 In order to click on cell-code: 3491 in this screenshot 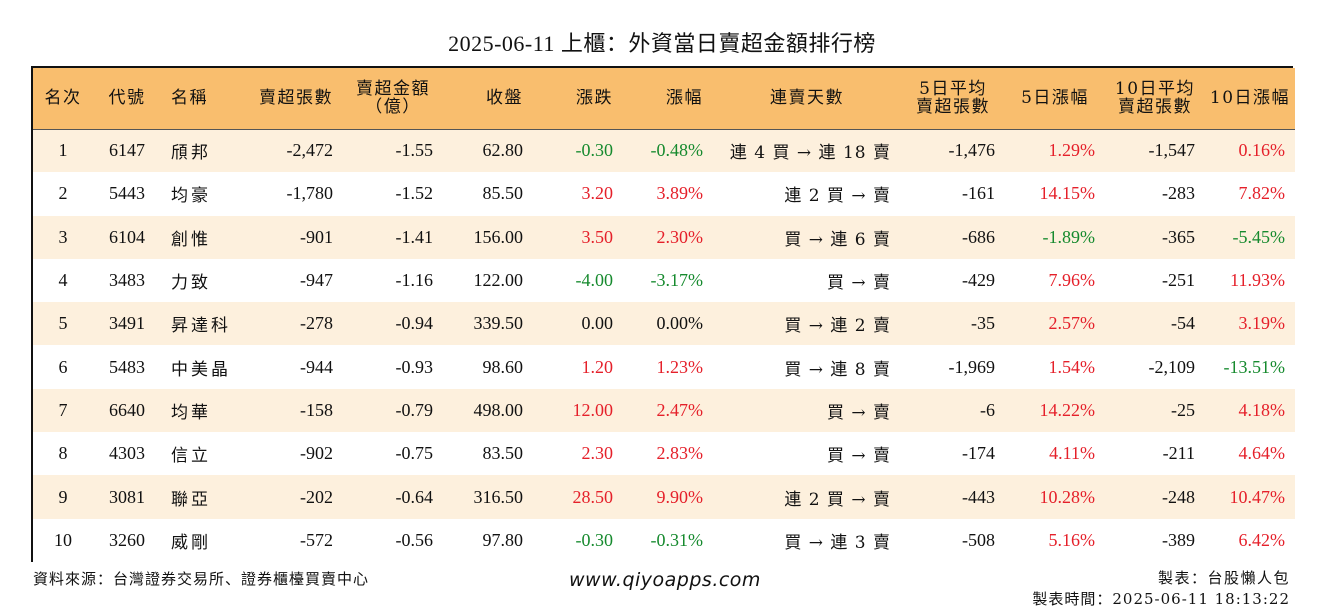, I will do `click(127, 323)`.